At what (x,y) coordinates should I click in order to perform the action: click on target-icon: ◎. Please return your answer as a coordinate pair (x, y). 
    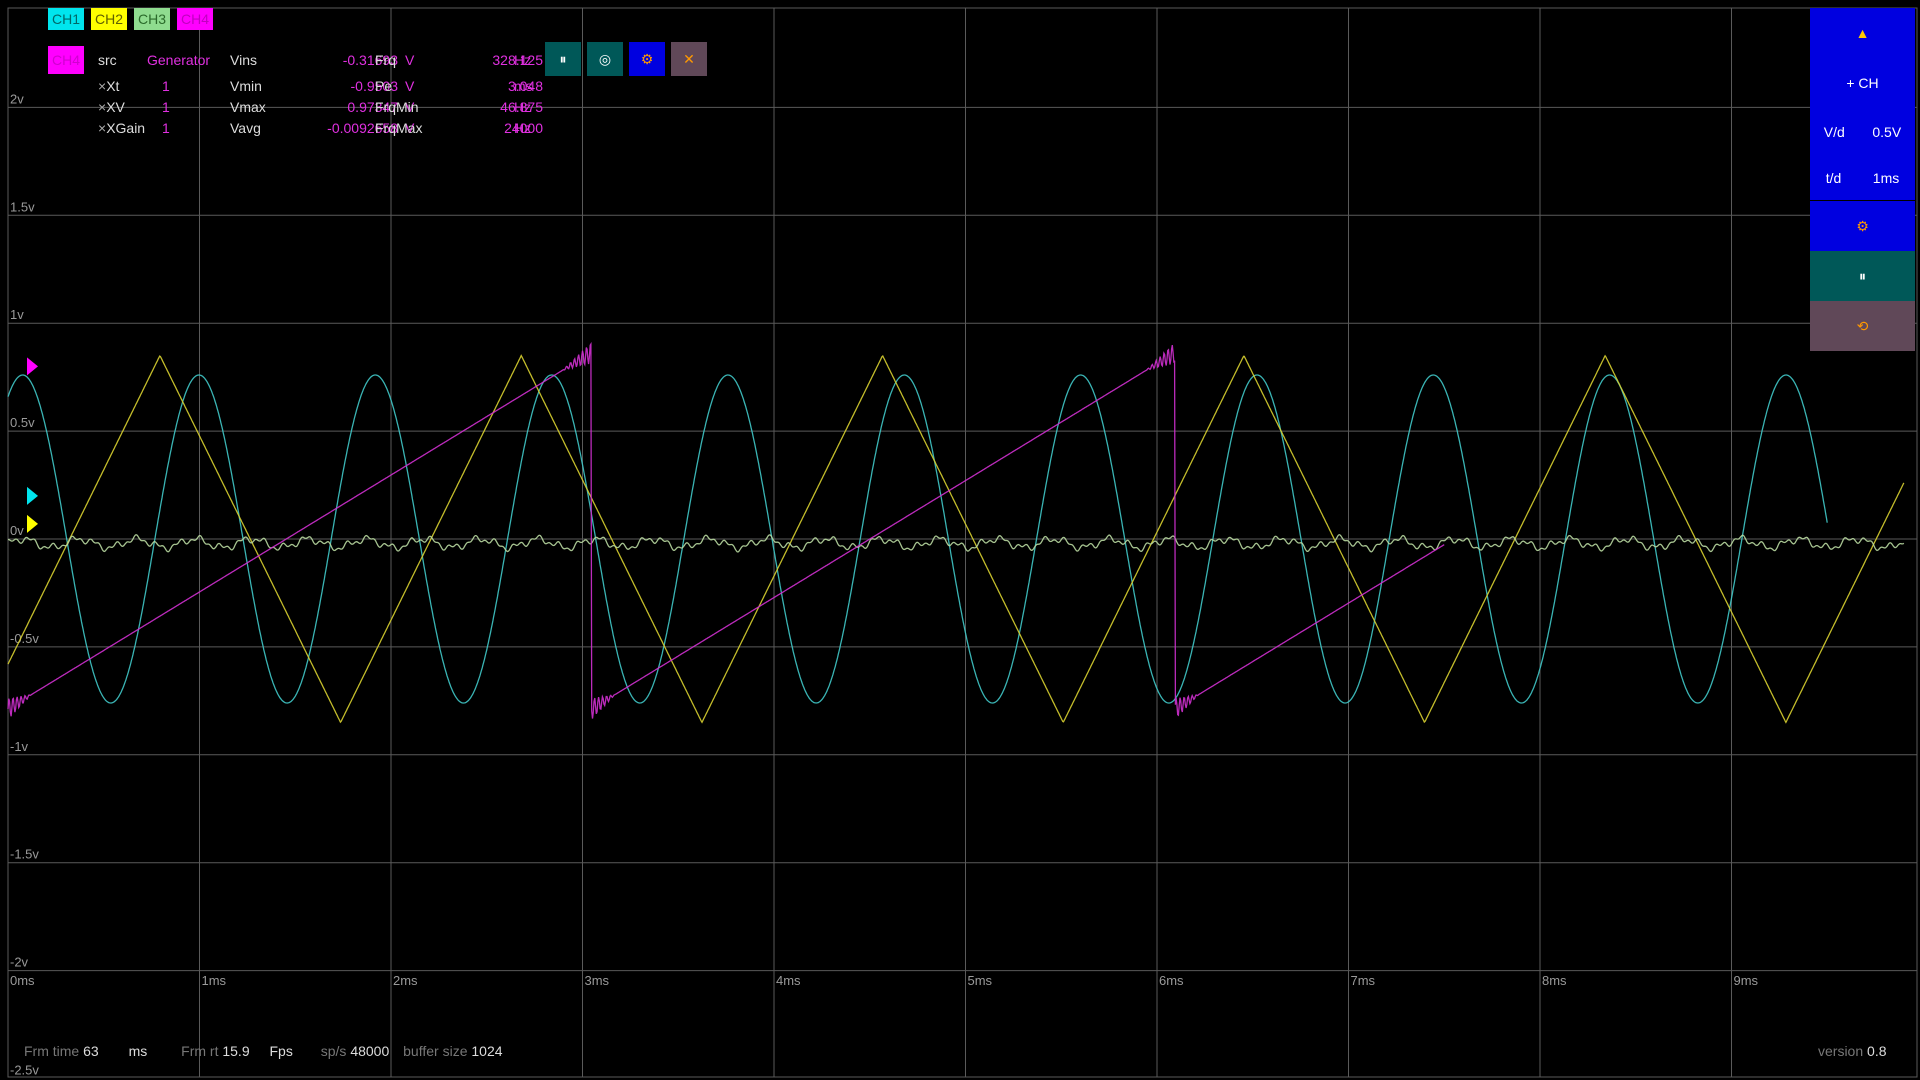
    Looking at the image, I should click on (605, 58).